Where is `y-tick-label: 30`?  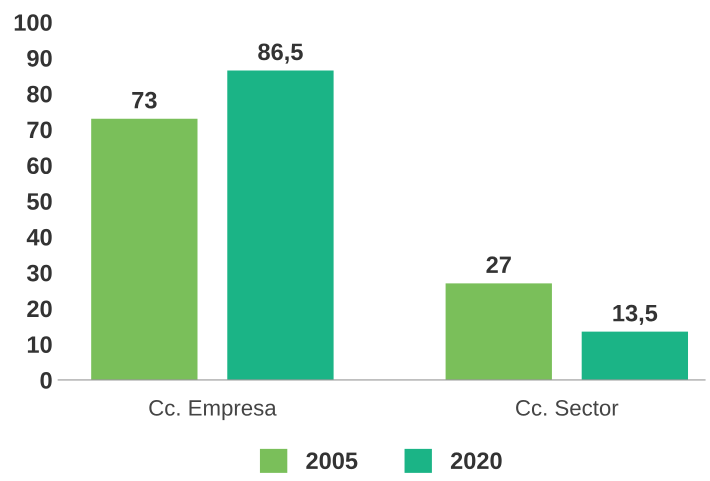
y-tick-label: 30 is located at coordinates (39, 273).